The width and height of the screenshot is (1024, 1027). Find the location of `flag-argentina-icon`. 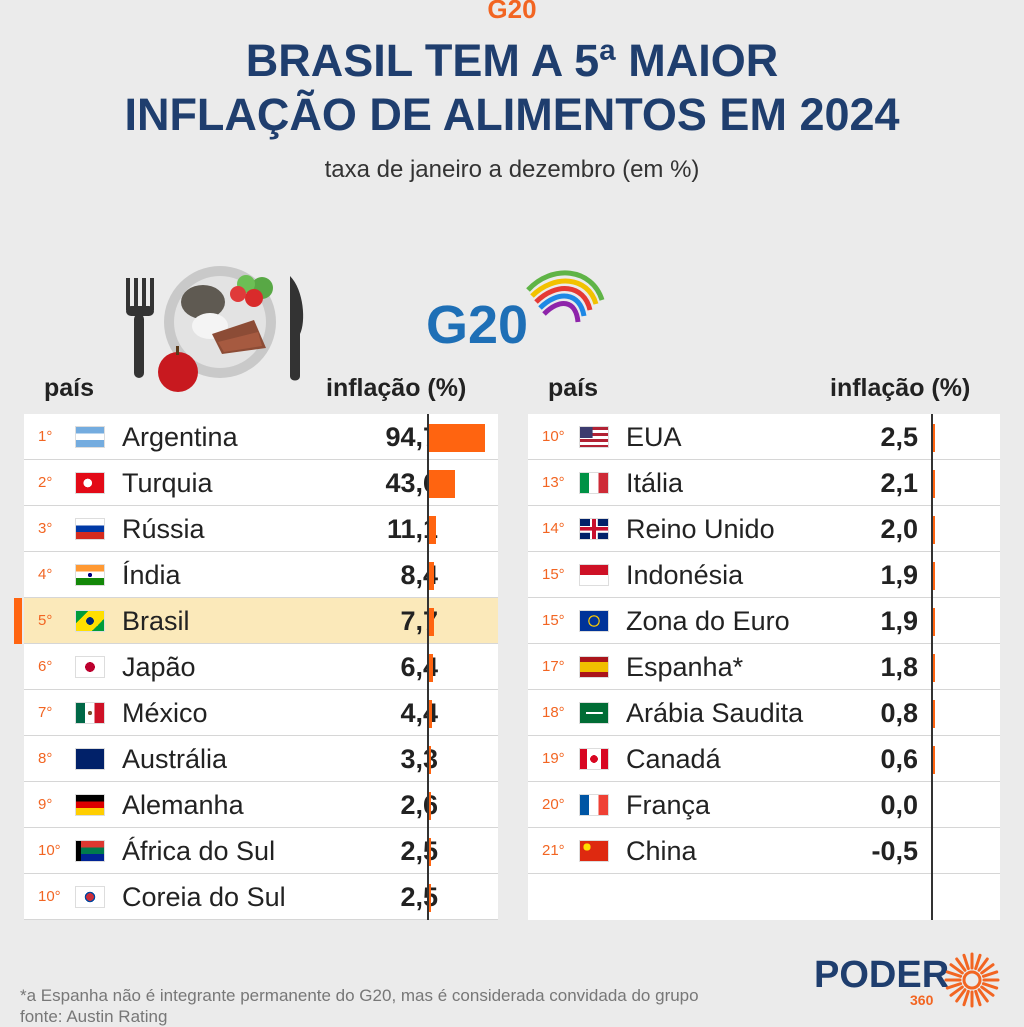

flag-argentina-icon is located at coordinates (90, 437).